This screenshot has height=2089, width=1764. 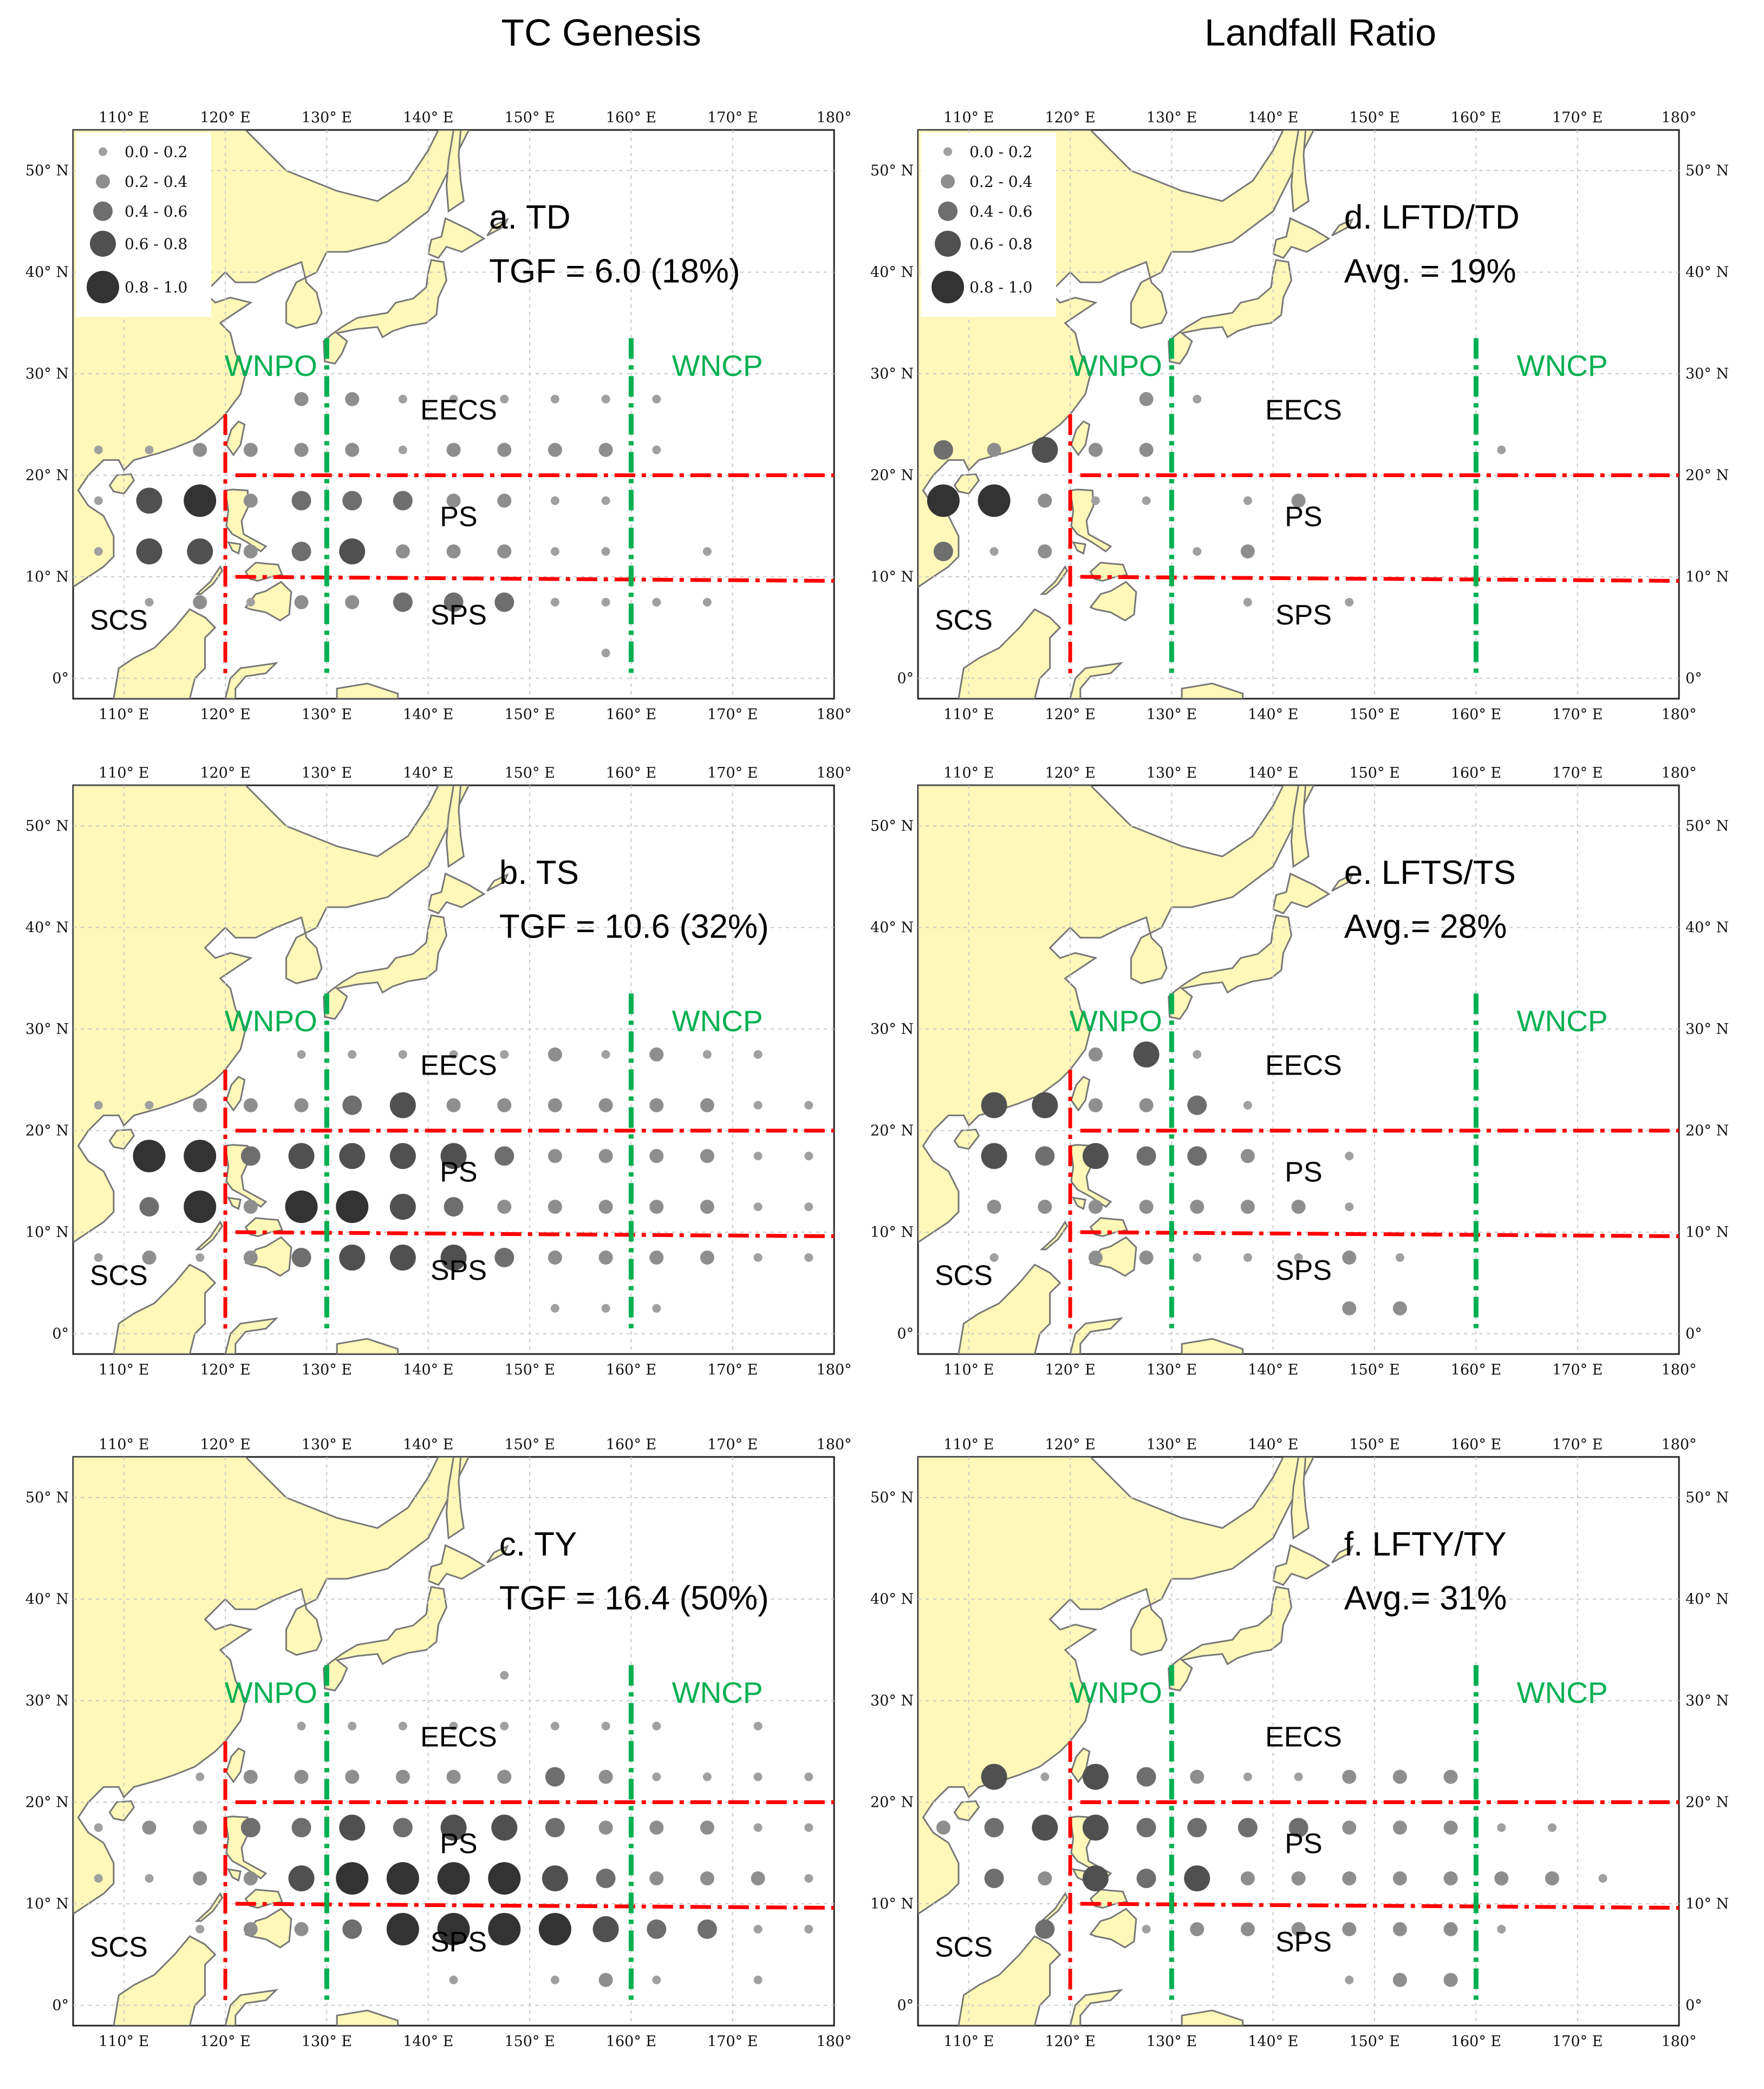 I want to click on left-column-title: TC Genesis, so click(x=601, y=32).